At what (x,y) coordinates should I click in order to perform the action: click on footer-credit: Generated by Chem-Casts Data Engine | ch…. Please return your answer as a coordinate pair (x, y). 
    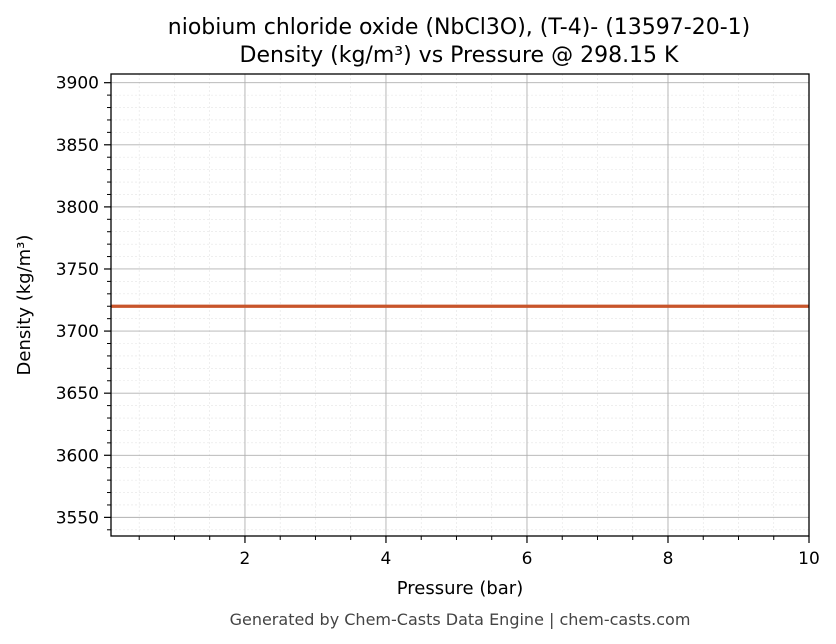
    Looking at the image, I should click on (460, 619).